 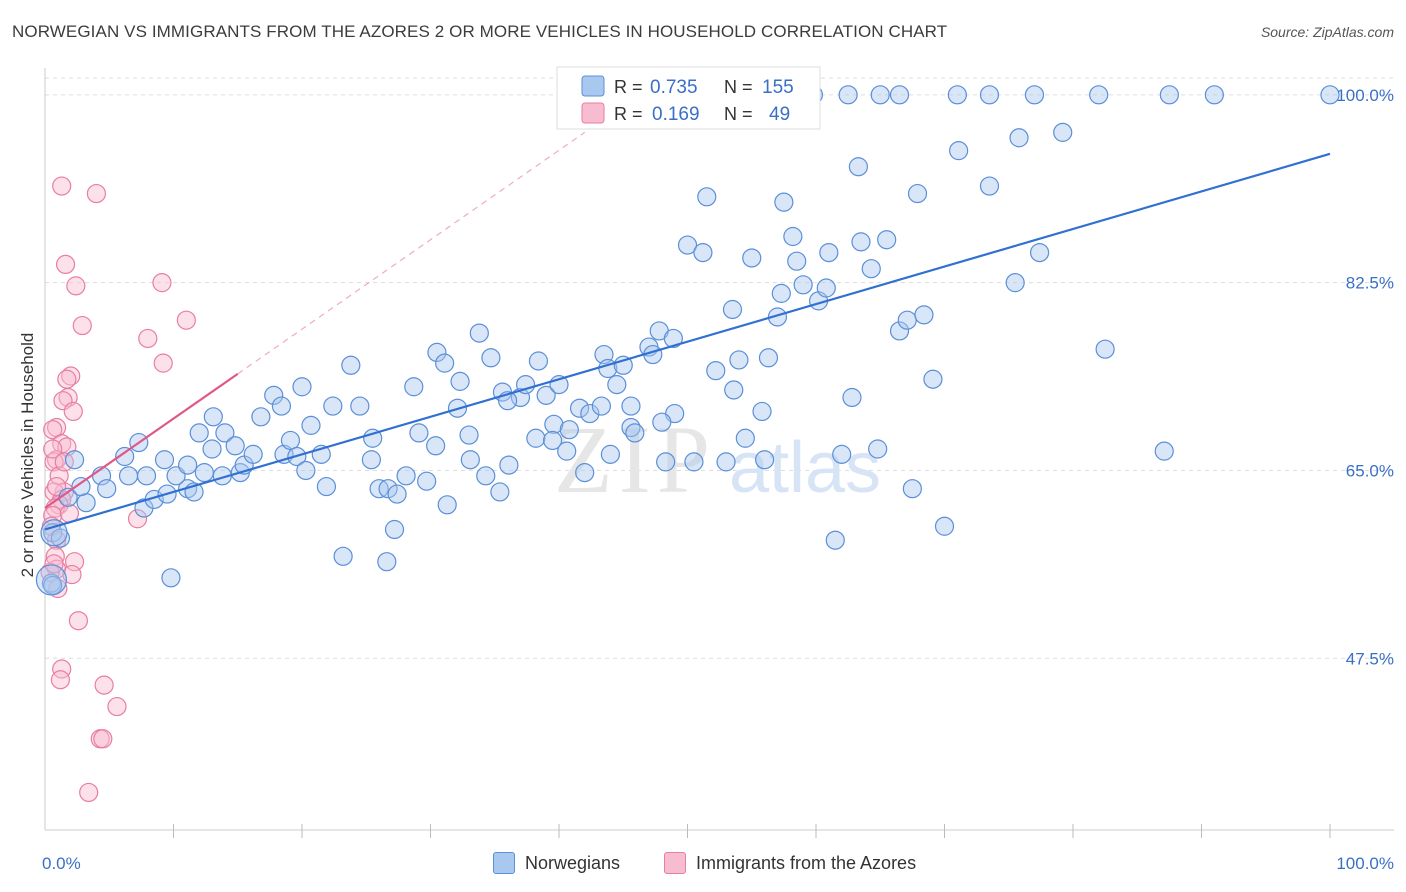 I want to click on x-tick-label-min: 0.0%, so click(x=61, y=863).